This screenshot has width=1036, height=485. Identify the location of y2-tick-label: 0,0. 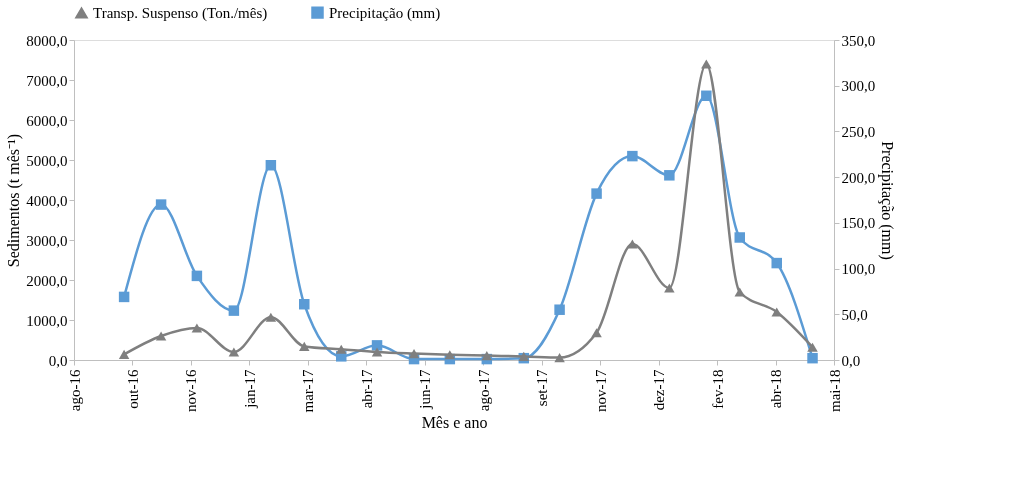
(851, 360).